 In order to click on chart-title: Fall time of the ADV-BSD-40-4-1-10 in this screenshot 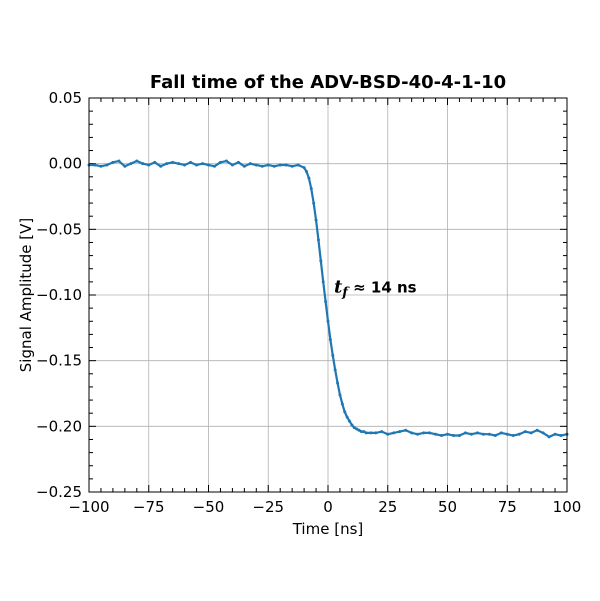, I will do `click(328, 82)`.